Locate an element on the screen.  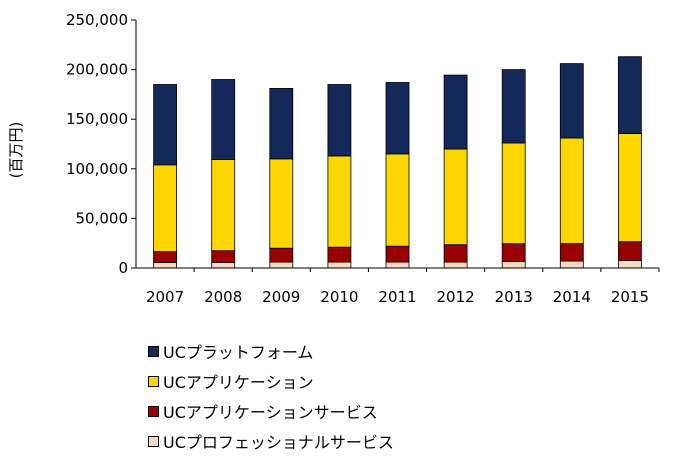
x-tick-label: 2011 is located at coordinates (397, 297).